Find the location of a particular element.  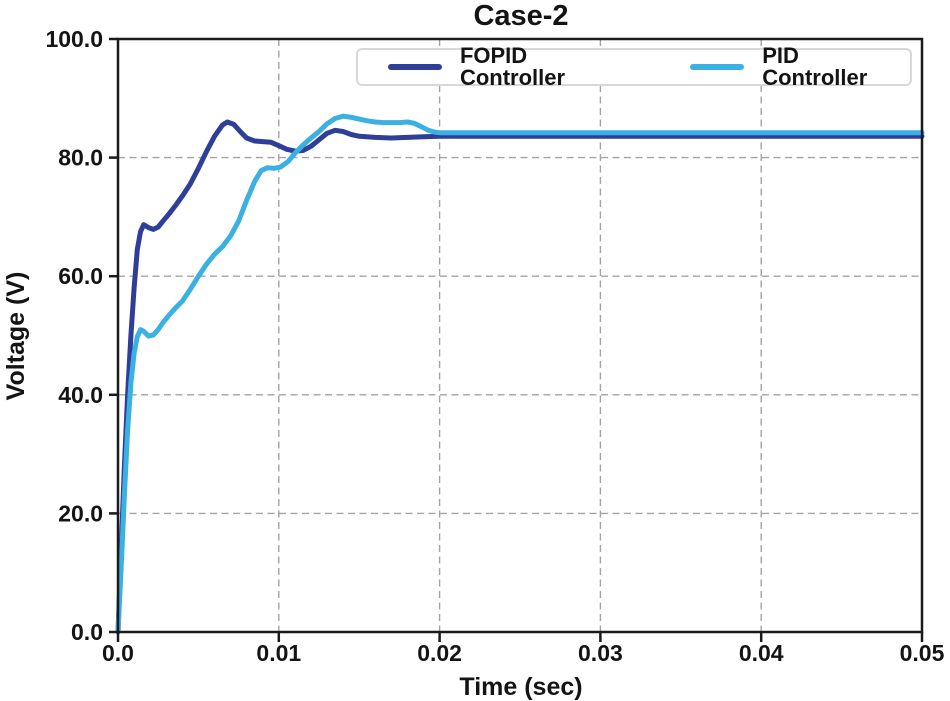

x-tick-label: 0.05 is located at coordinates (922, 653).